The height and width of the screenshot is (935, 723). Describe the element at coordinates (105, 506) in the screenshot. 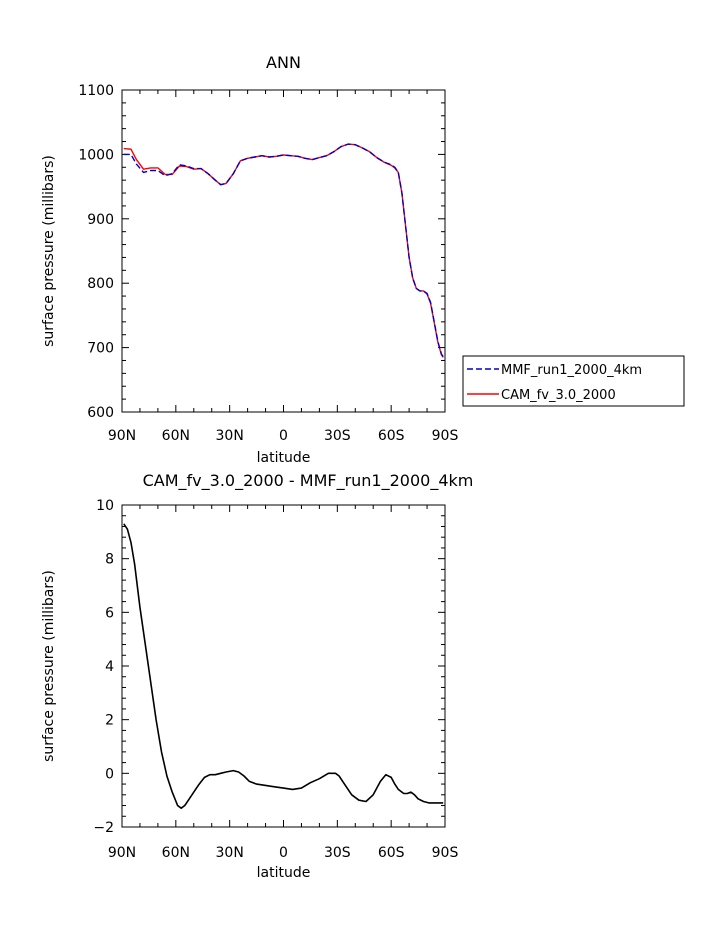

I see `y-tick-label: 10` at that location.